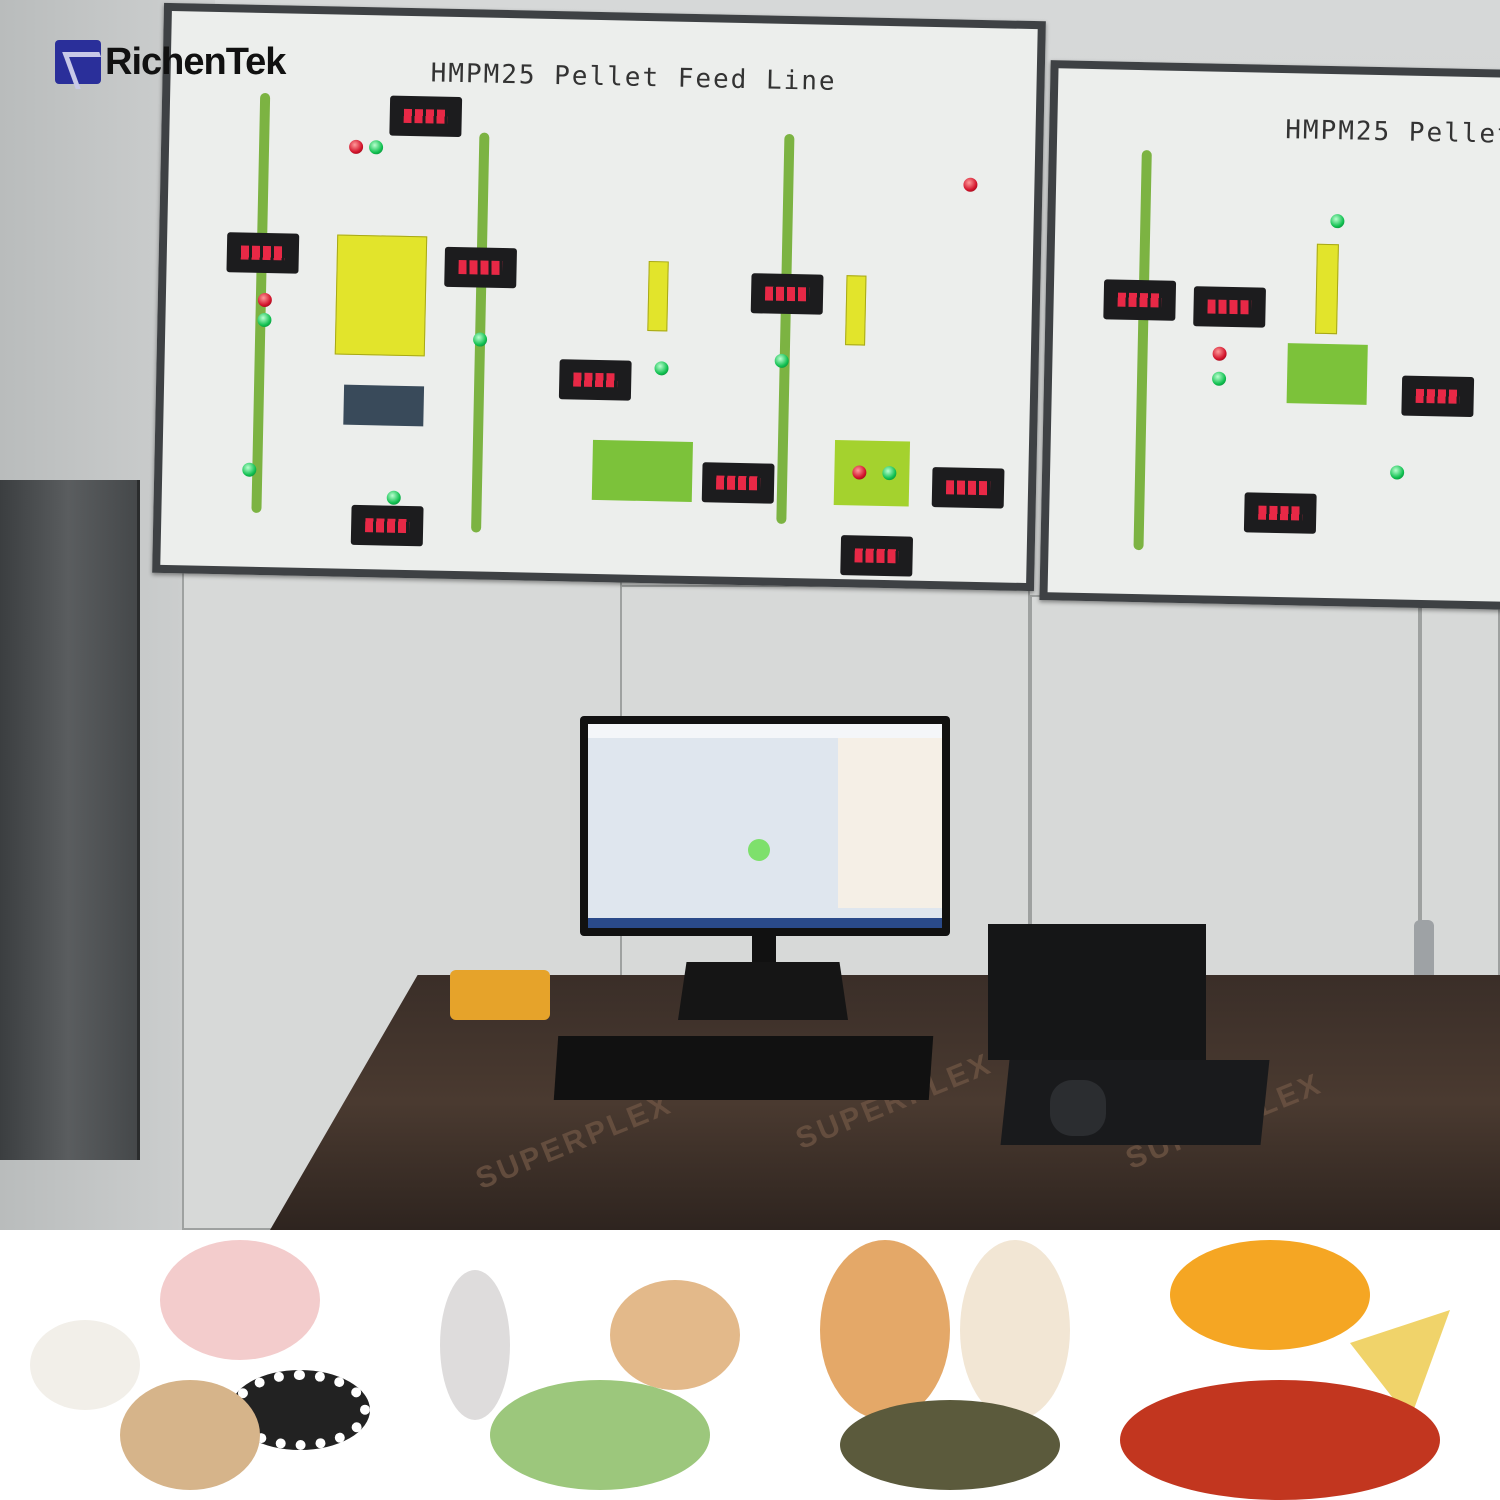  Describe the element at coordinates (195, 61) in the screenshot. I see `logo-text: RichenTek` at that location.